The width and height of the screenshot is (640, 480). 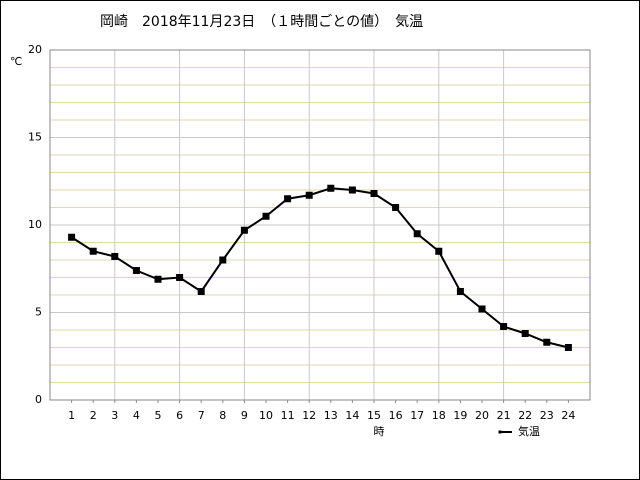 I want to click on x-tick-label: 24, so click(x=568, y=415).